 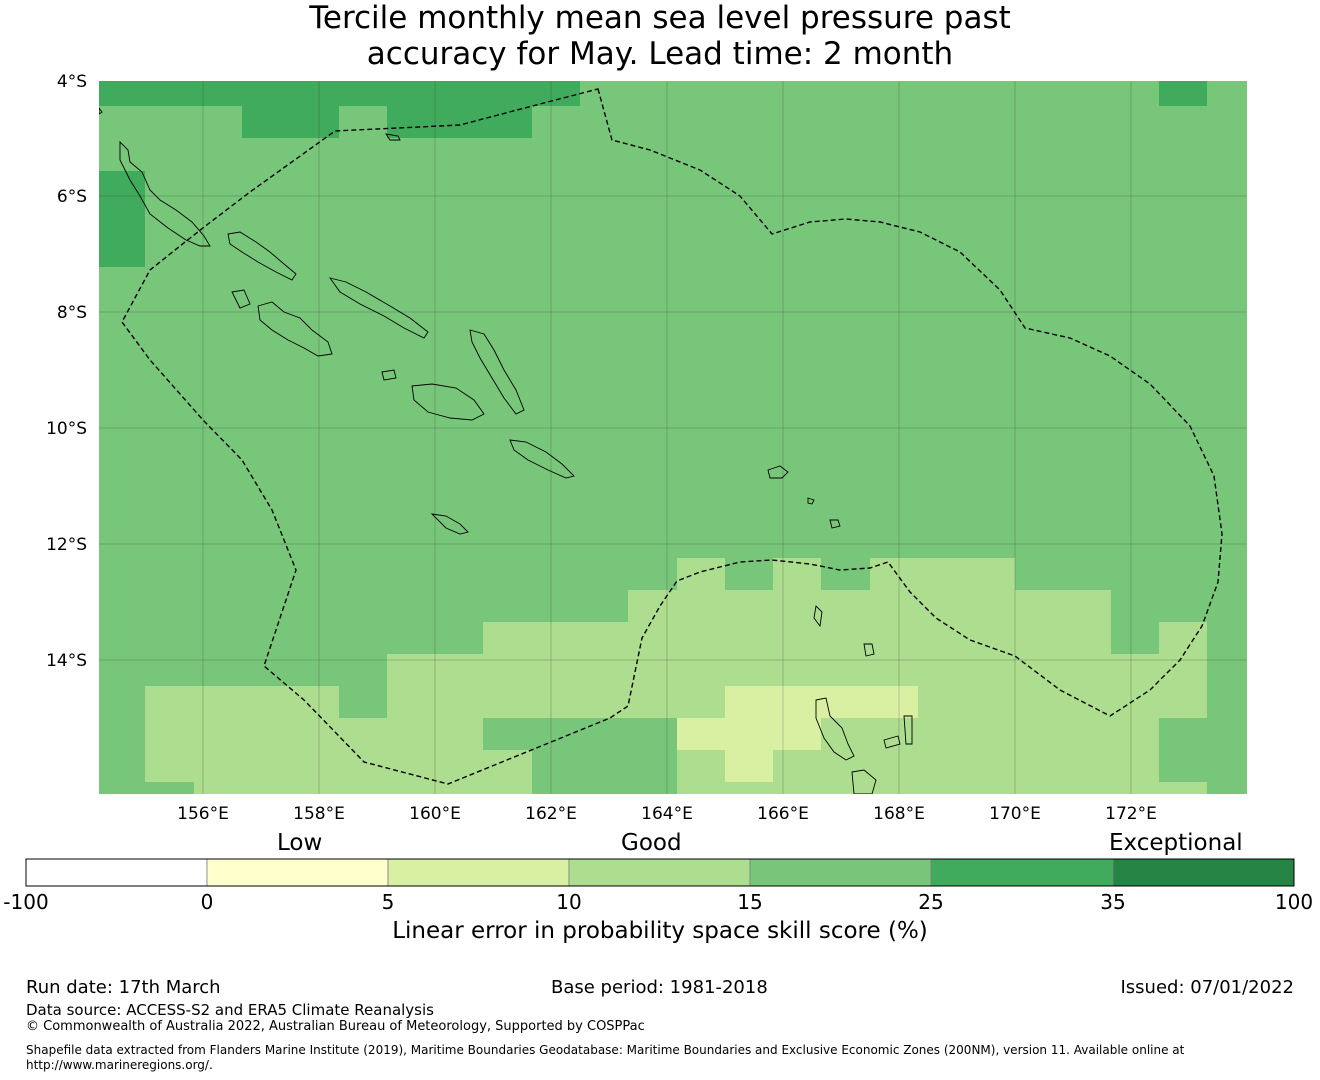 I want to click on lon-label-168e: 168°E, so click(x=899, y=814).